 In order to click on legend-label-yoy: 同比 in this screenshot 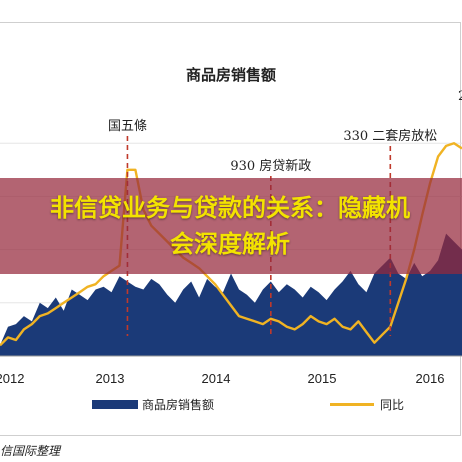, I will do `click(392, 405)`.